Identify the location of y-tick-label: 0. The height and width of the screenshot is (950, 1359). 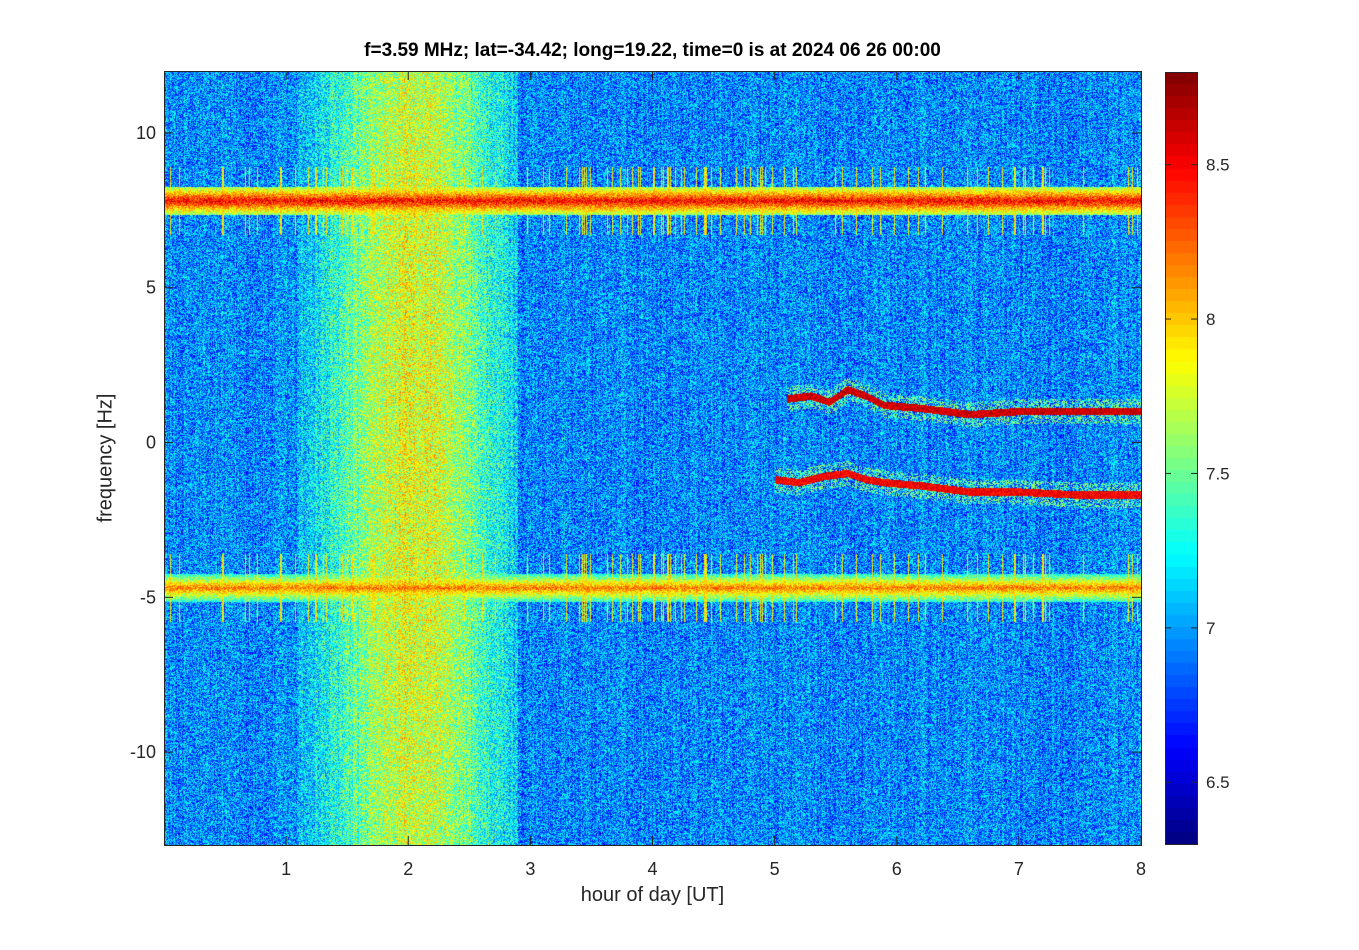
(151, 443).